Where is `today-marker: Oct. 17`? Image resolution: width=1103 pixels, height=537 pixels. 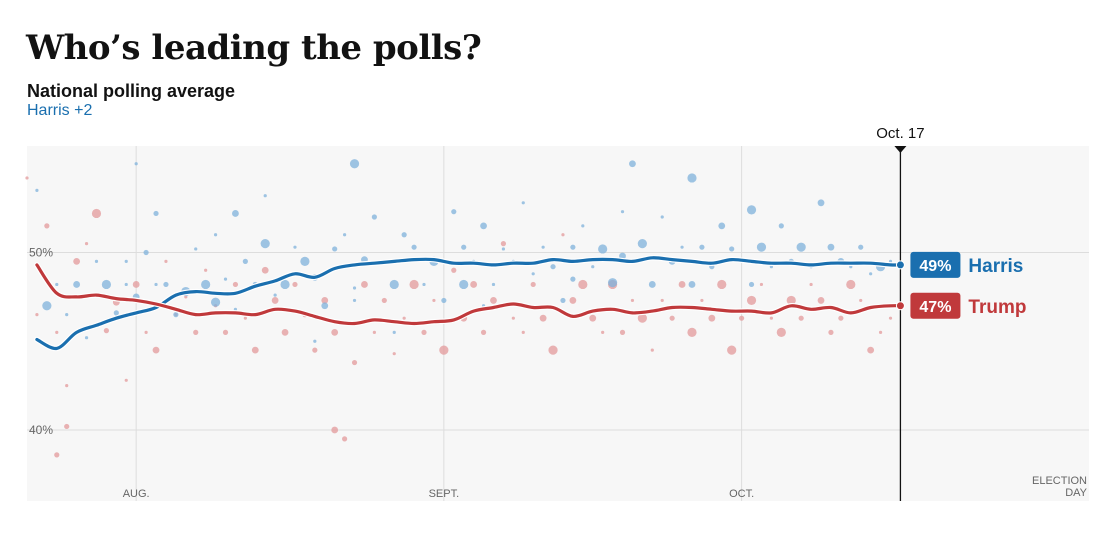 today-marker: Oct. 17 is located at coordinates (900, 313).